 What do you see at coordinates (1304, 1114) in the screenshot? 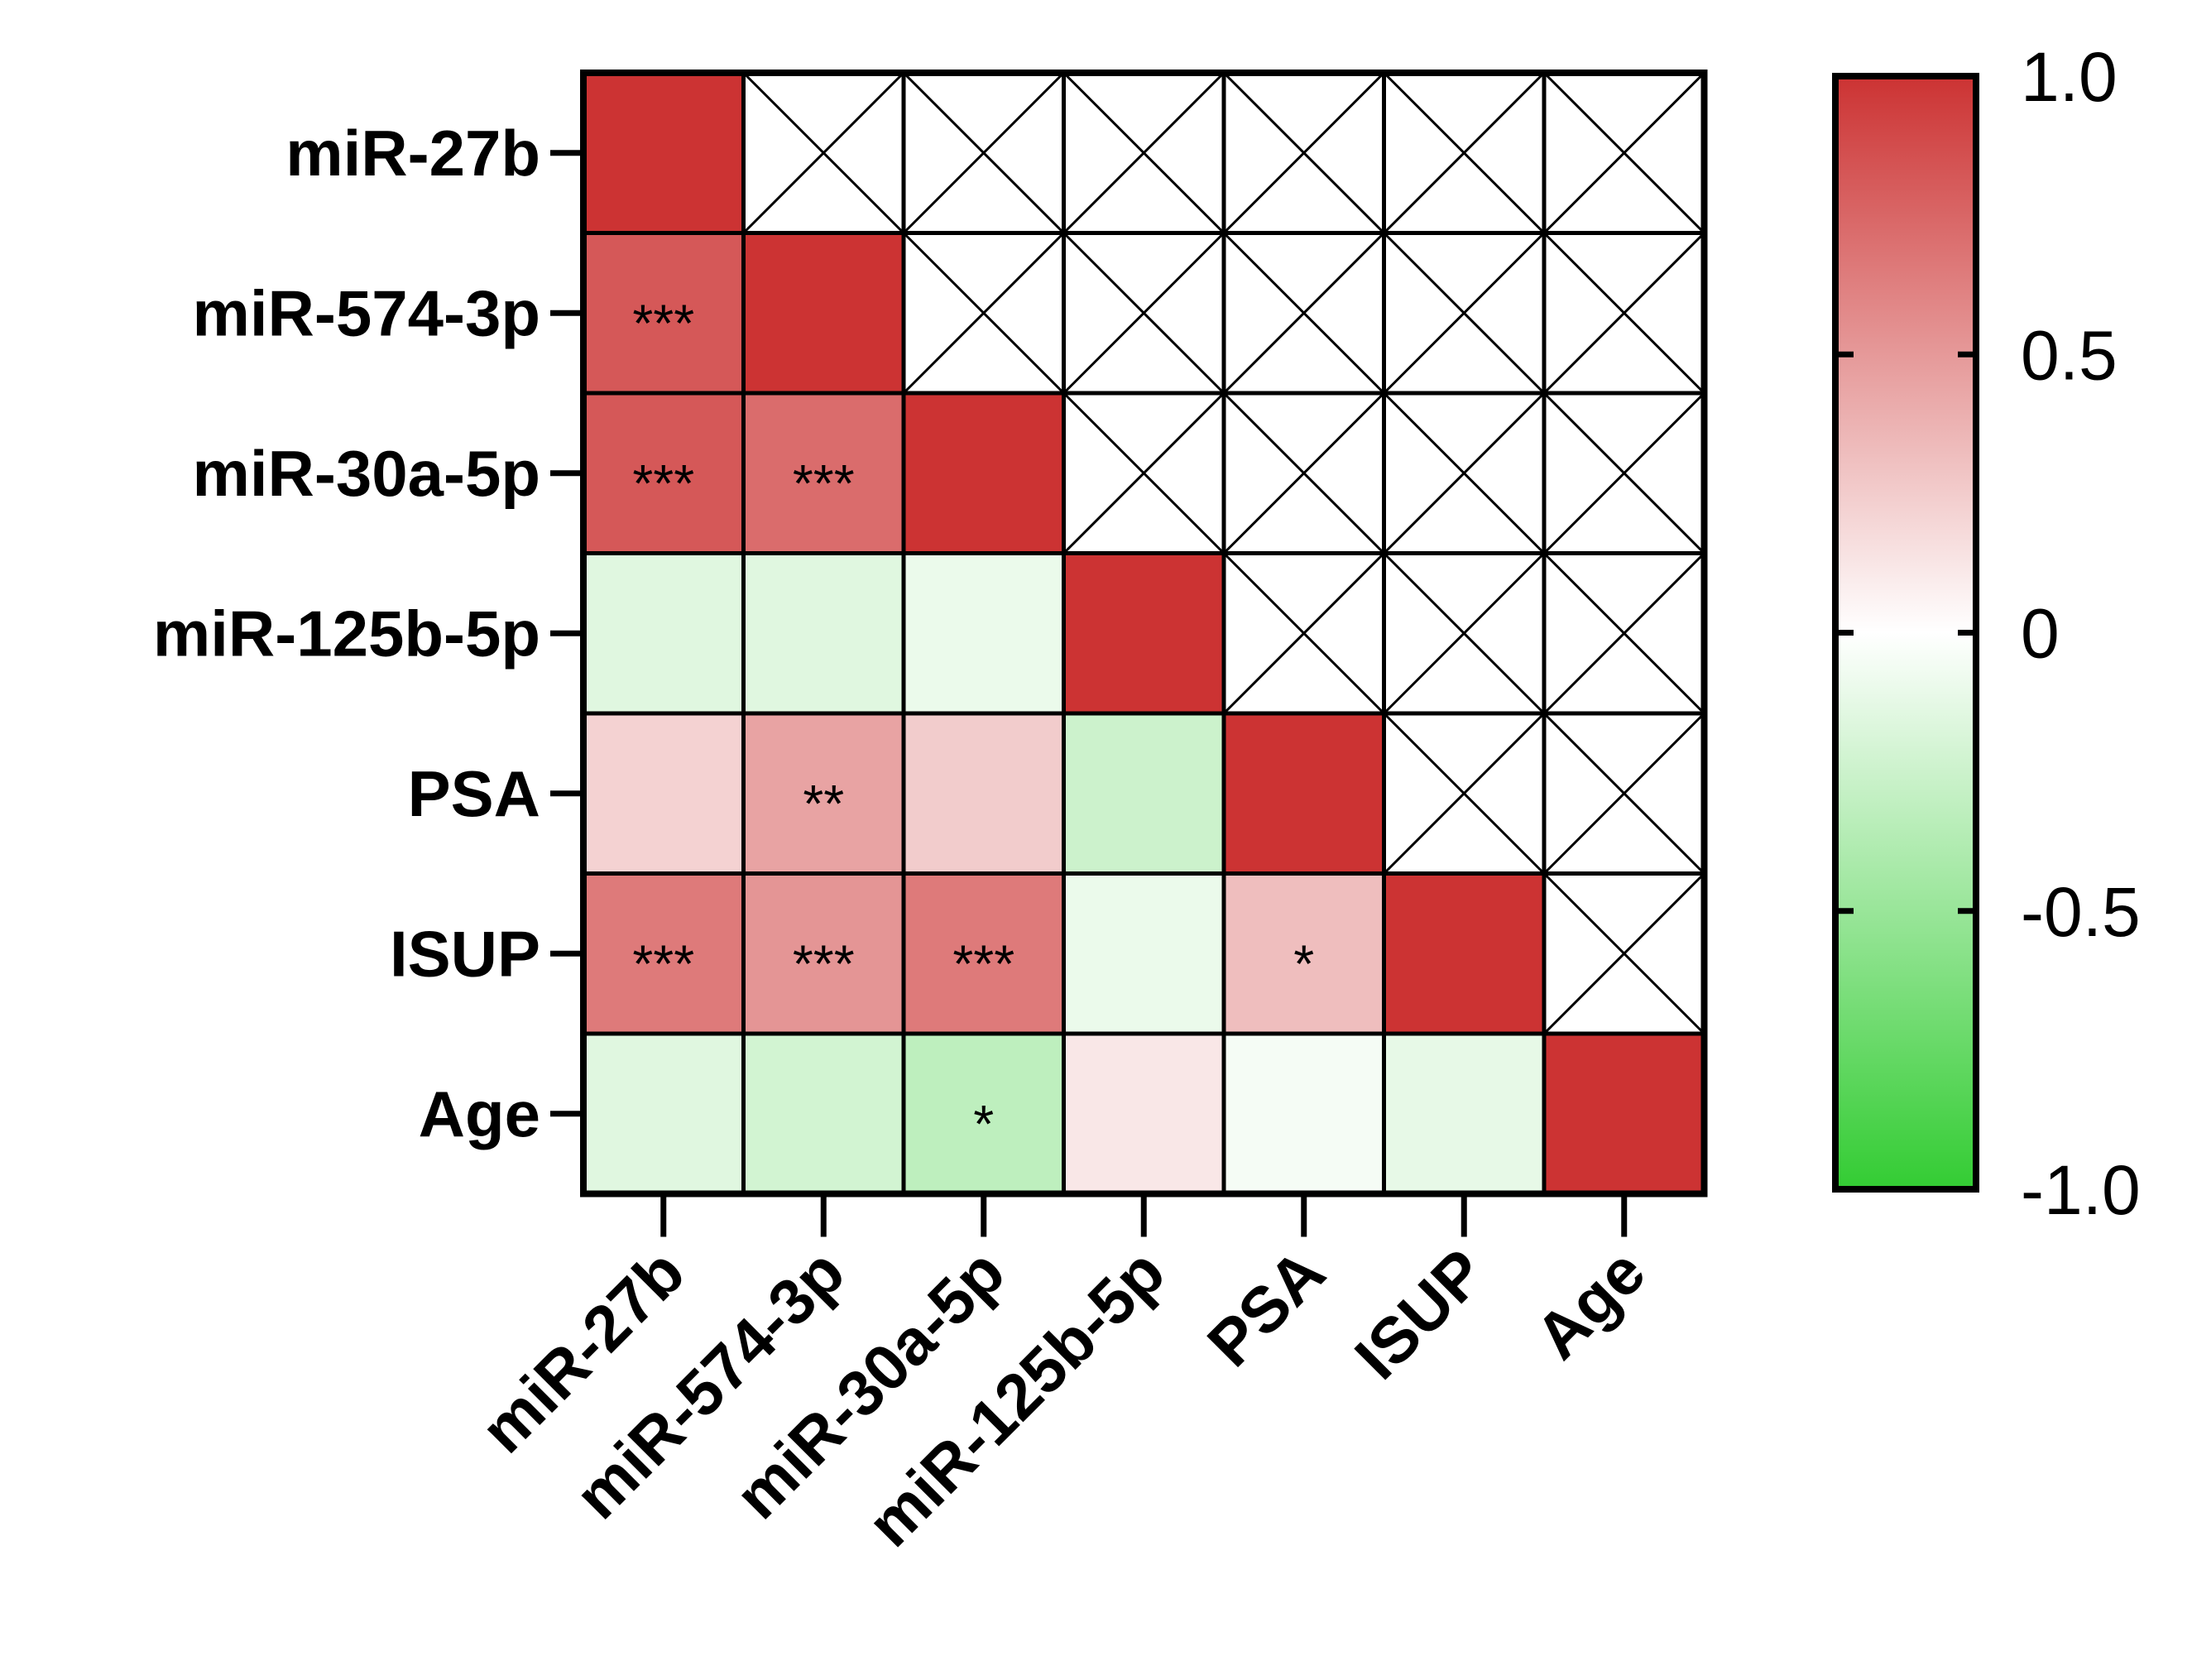
I see `cell-age-psa` at bounding box center [1304, 1114].